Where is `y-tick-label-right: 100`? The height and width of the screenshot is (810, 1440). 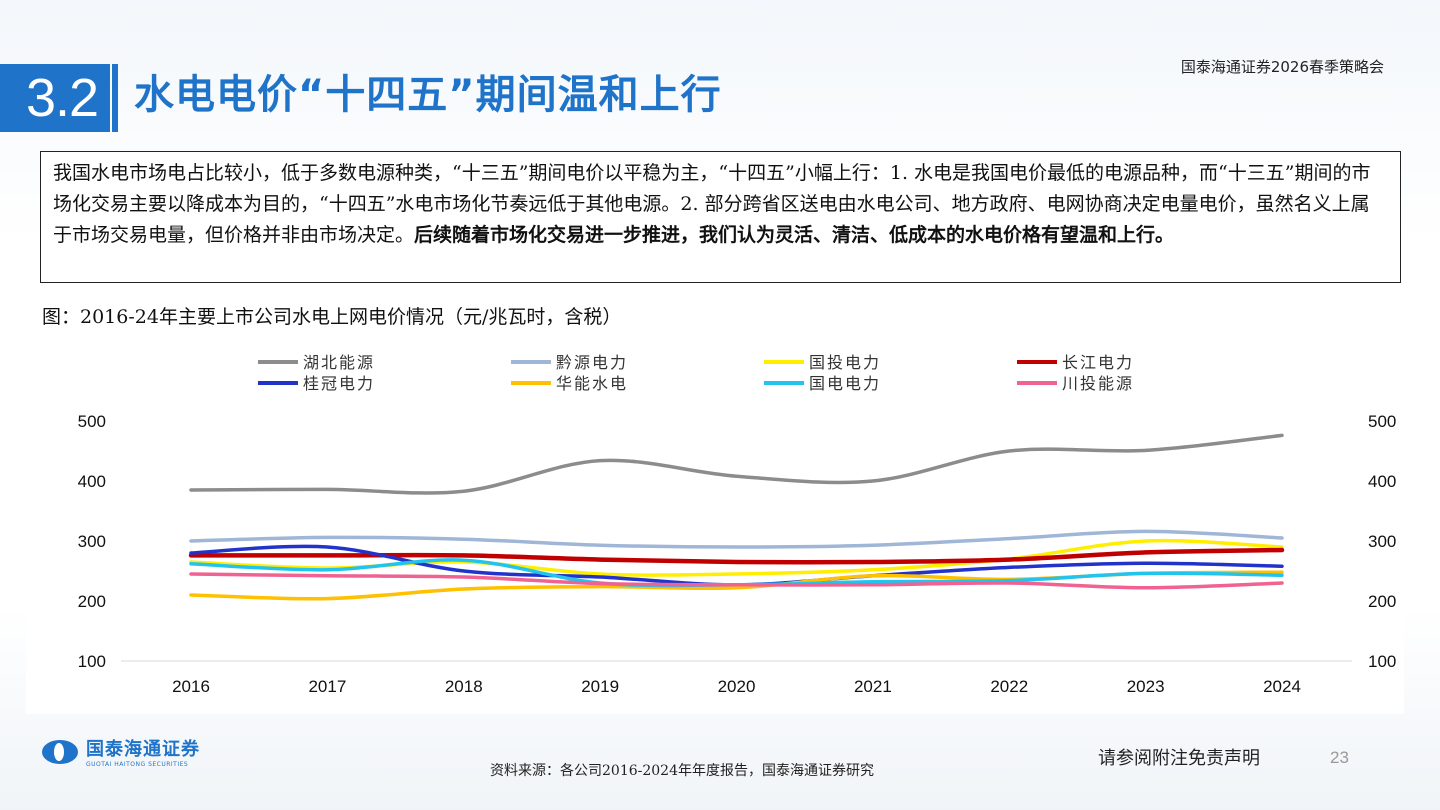 y-tick-label-right: 100 is located at coordinates (1382, 661).